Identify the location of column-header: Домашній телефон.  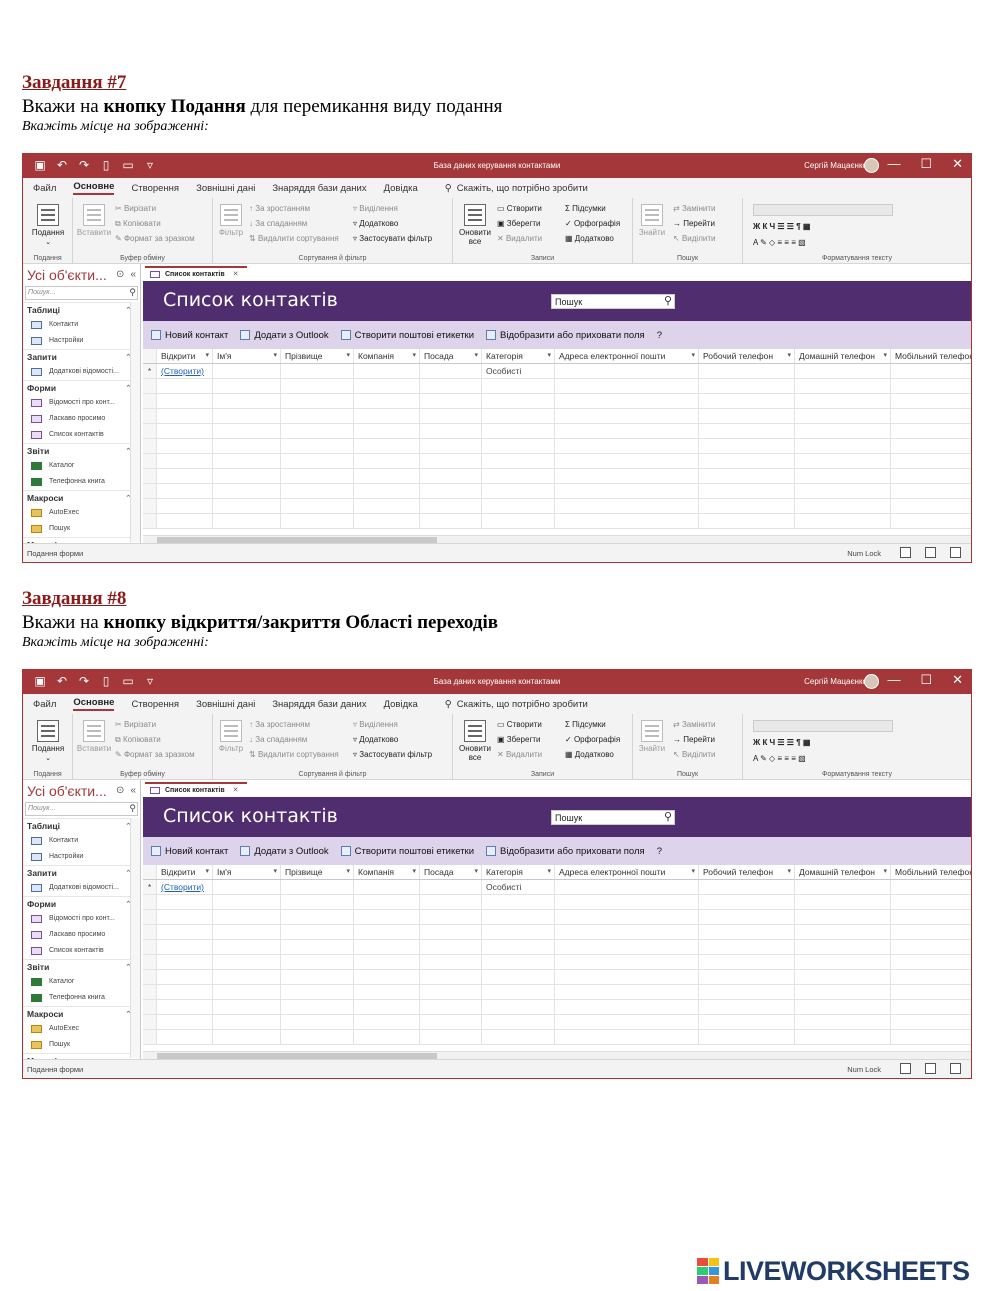
(843, 356).